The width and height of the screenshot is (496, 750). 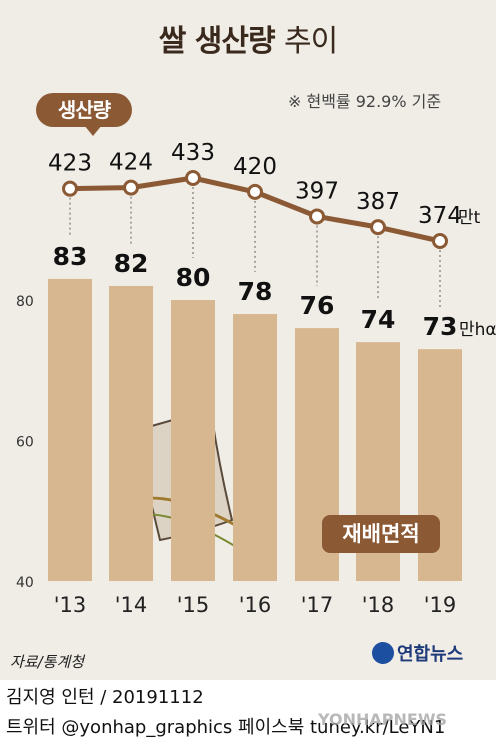 I want to click on title-light: 추이, so click(x=311, y=41).